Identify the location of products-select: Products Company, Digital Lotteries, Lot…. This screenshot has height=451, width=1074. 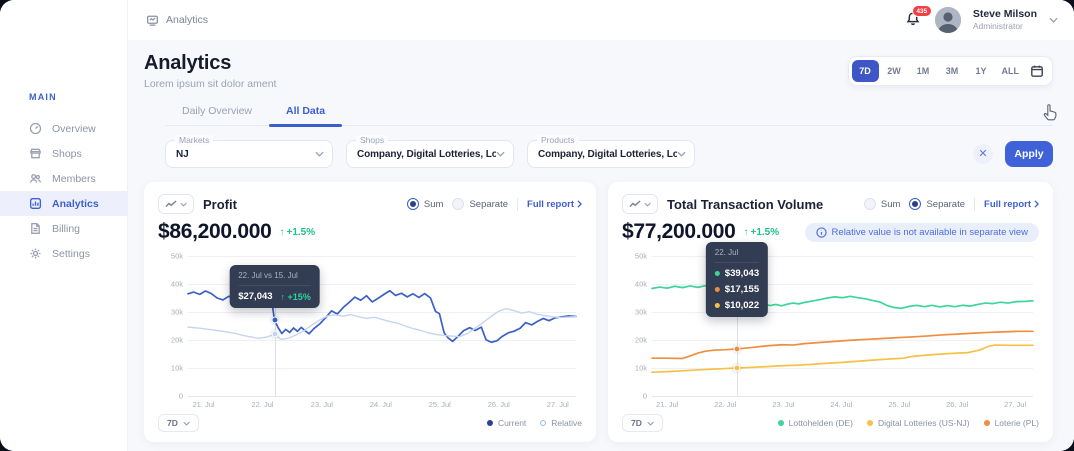
(611, 151).